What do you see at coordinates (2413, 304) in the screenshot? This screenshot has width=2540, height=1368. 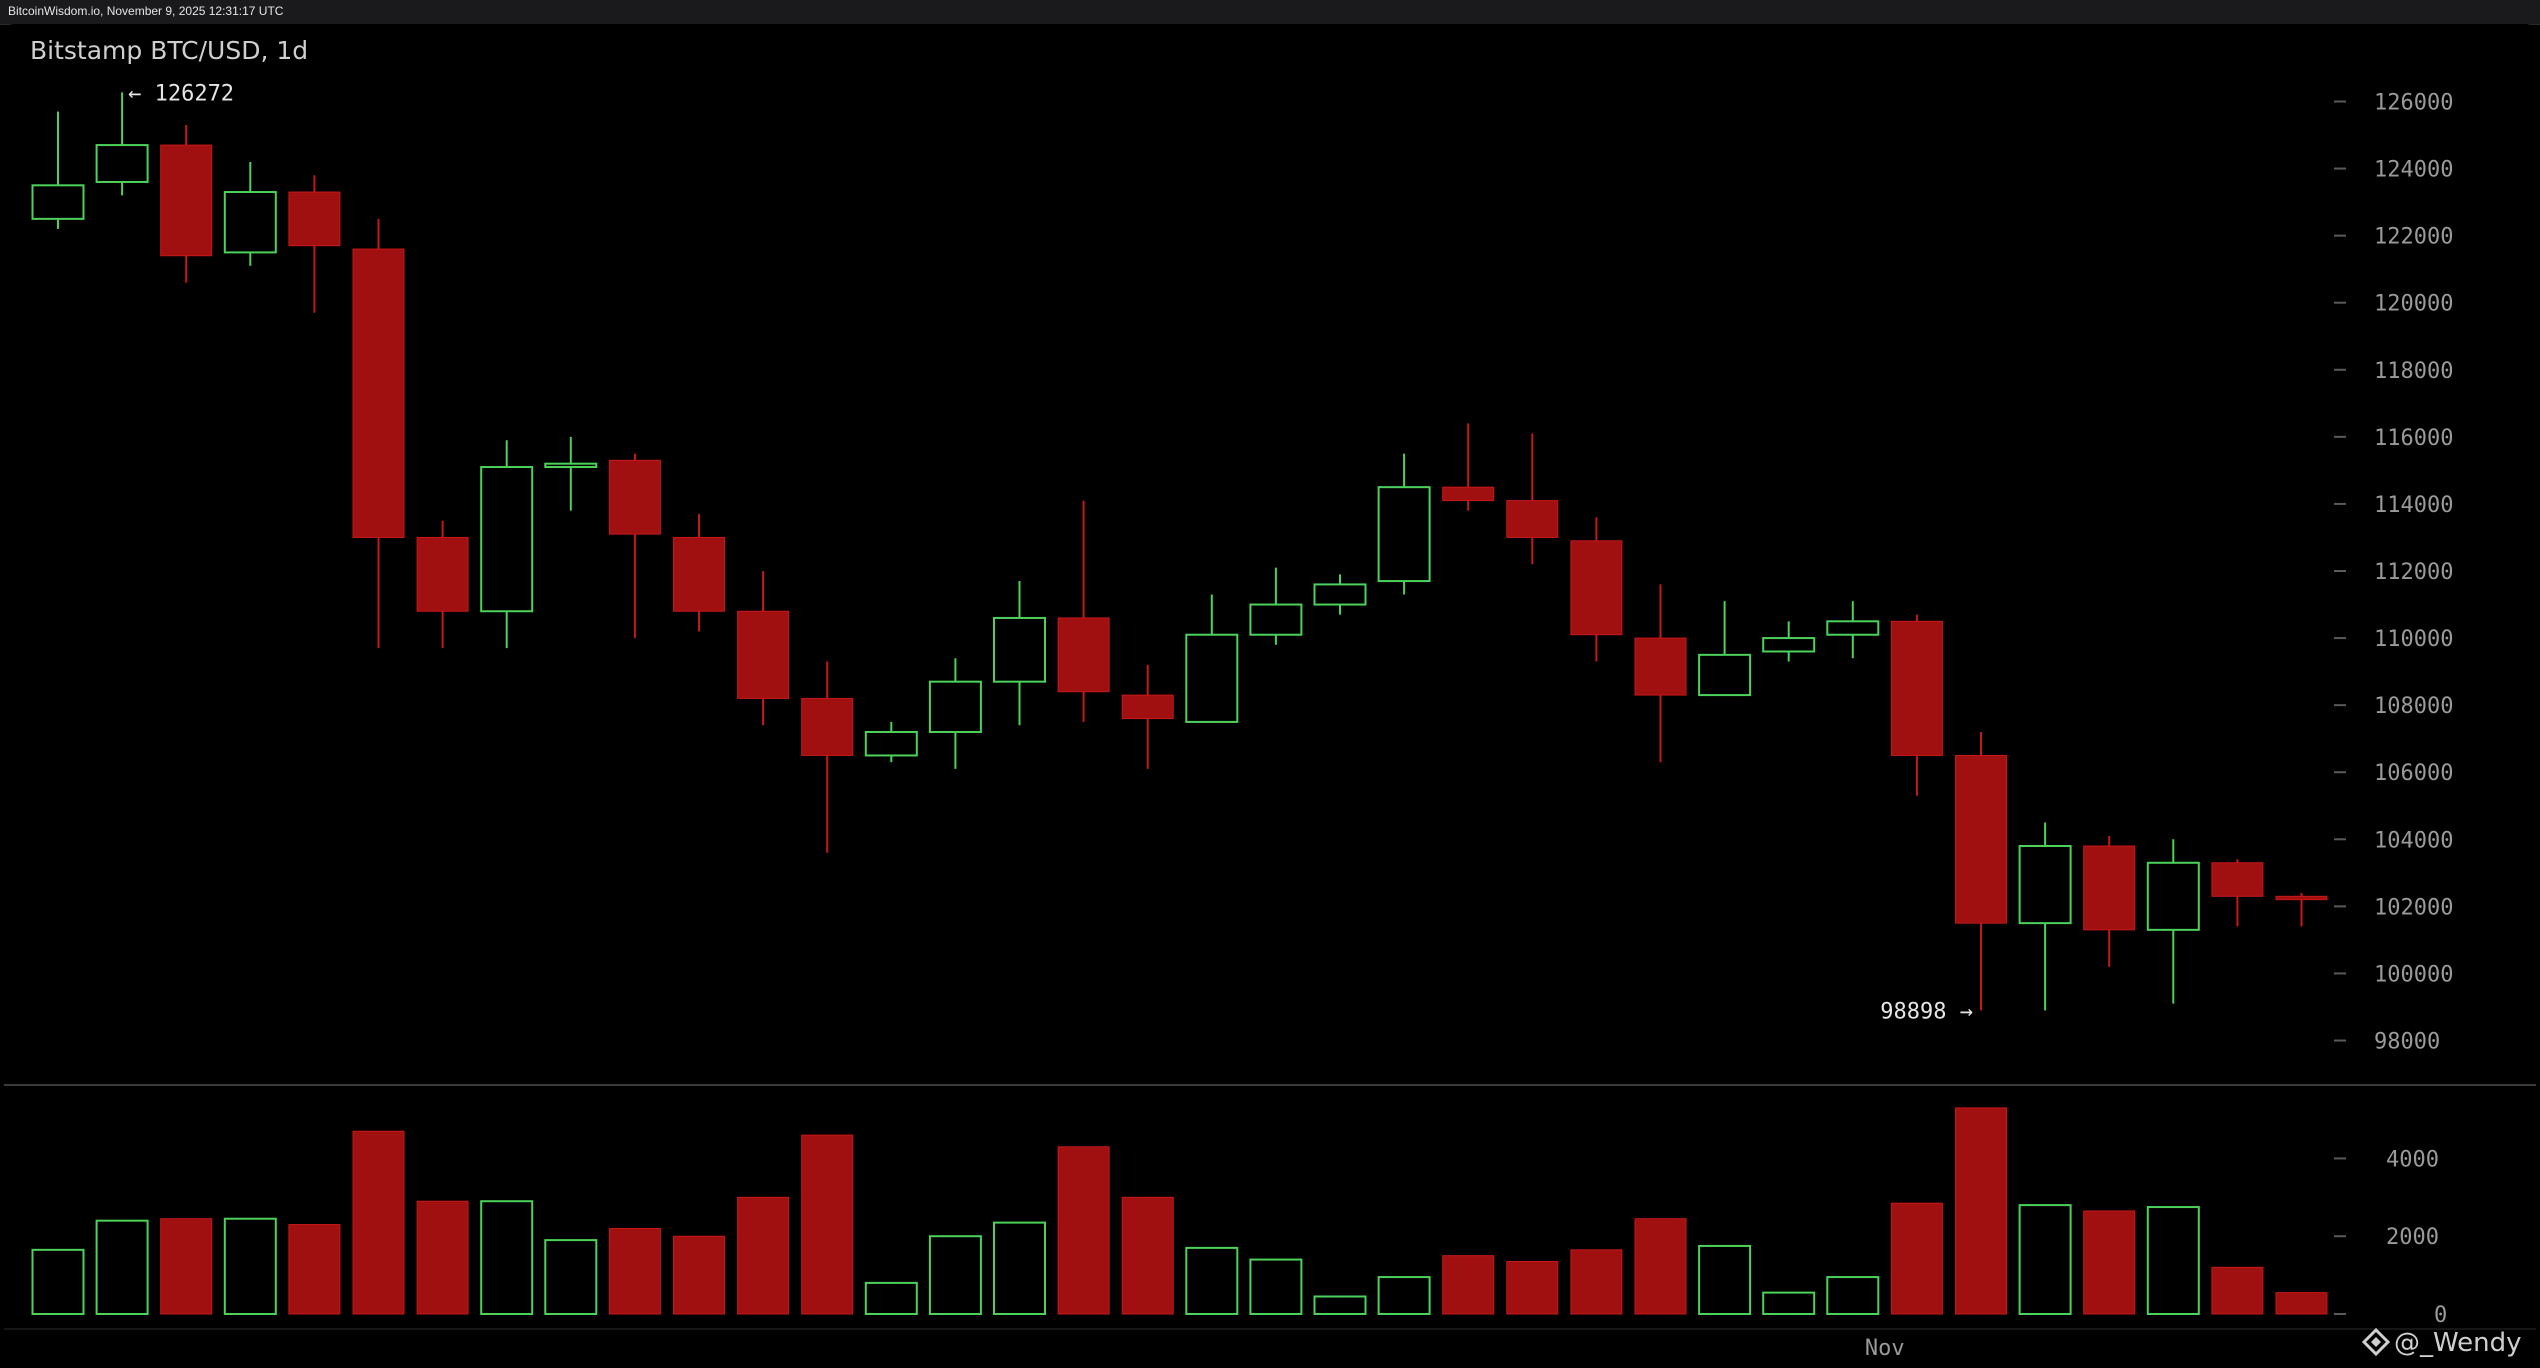 I see `price-tick-label: 120000` at bounding box center [2413, 304].